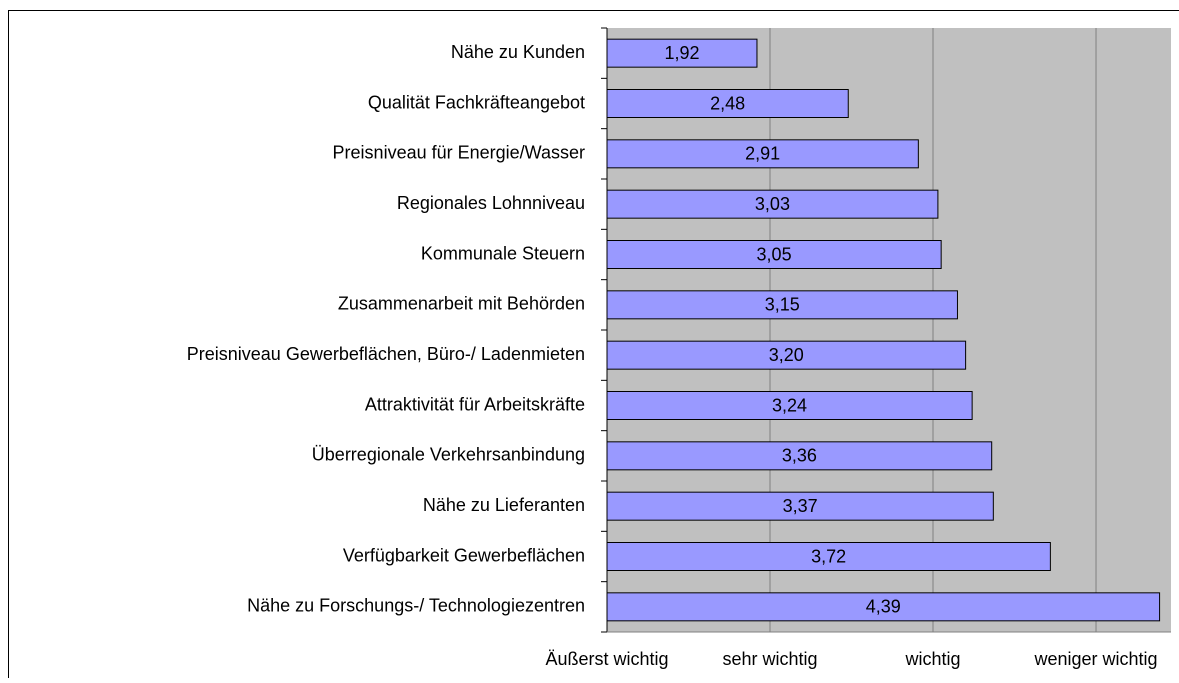 The image size is (1179, 683). What do you see at coordinates (504, 505) in the screenshot?
I see `y-tick-label: Nähe zu Lieferanten` at bounding box center [504, 505].